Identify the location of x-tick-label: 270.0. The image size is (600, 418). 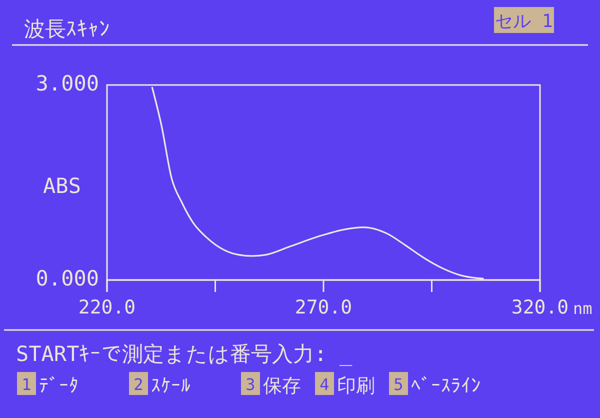
(323, 307).